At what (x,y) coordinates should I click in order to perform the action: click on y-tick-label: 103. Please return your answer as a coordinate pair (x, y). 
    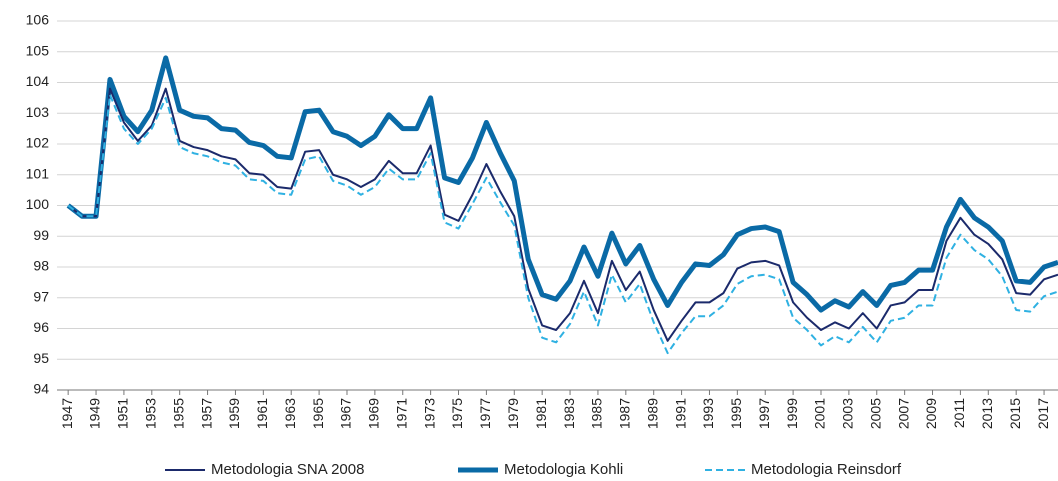
    Looking at the image, I should click on (38, 112).